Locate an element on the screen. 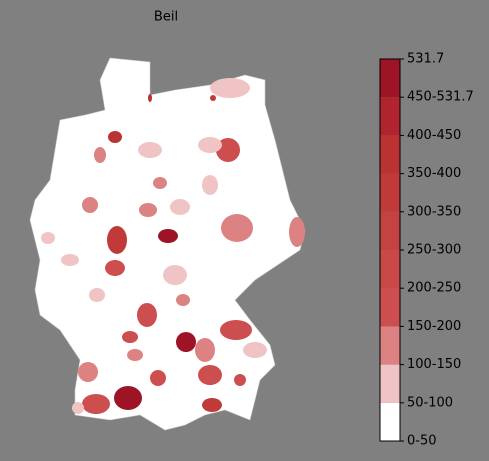 This screenshot has width=489, height=461. map-title: Beil is located at coordinates (166, 17).